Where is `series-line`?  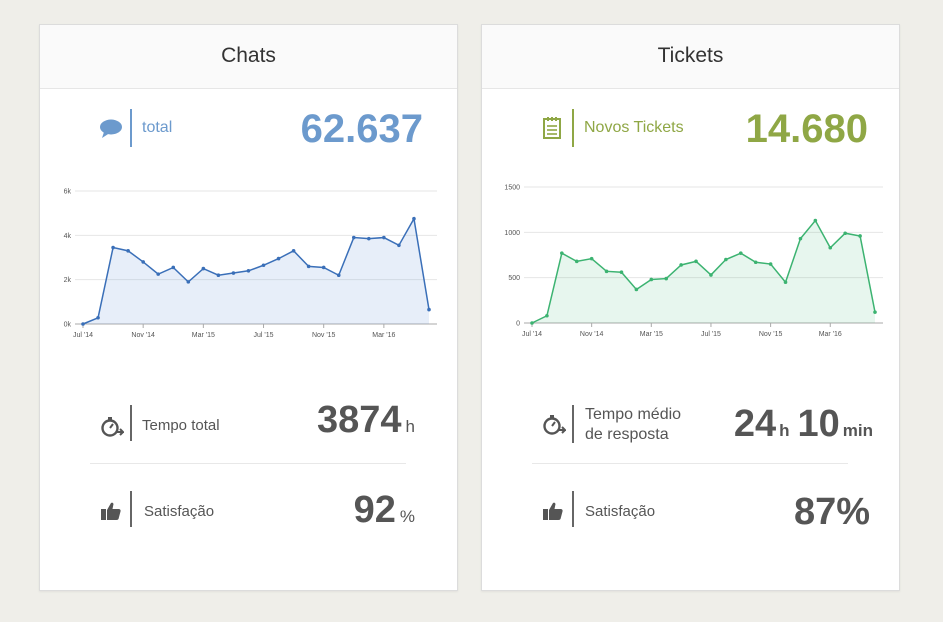
series-line is located at coordinates (703, 271).